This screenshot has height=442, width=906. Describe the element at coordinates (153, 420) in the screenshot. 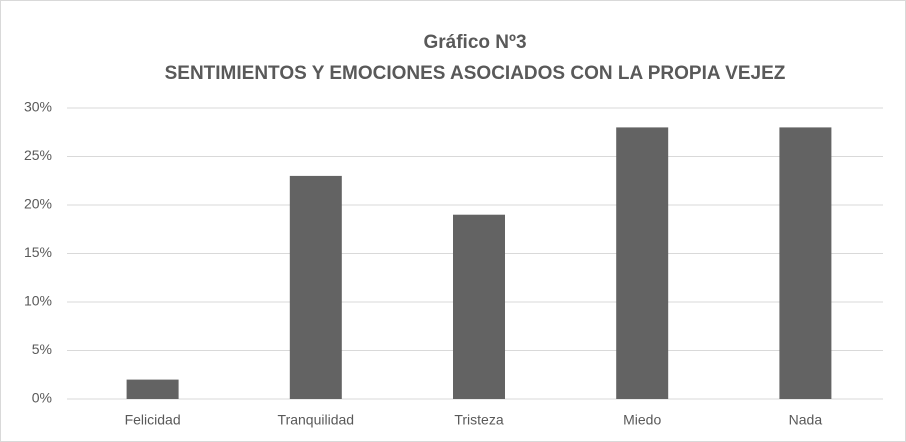

I see `x-tick-label: Felicidad` at that location.